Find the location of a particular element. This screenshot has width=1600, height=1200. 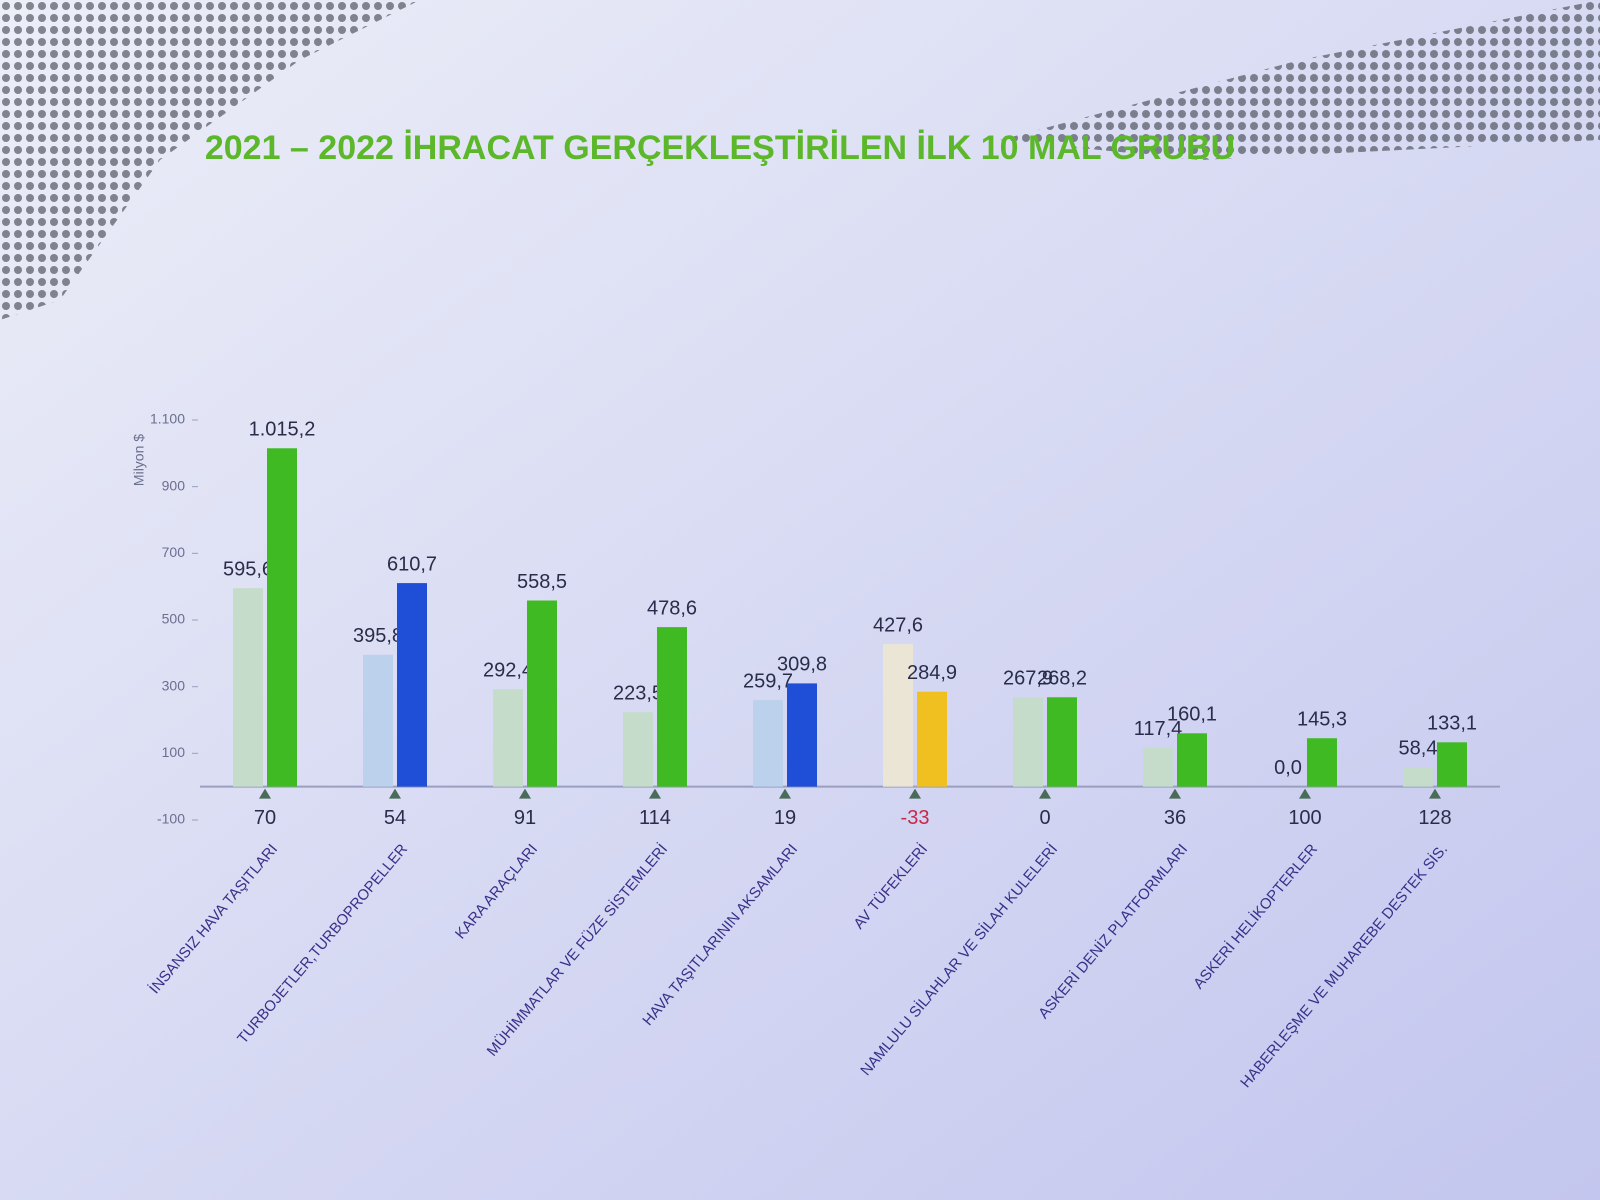

value-label: 478,6 is located at coordinates (672, 608).